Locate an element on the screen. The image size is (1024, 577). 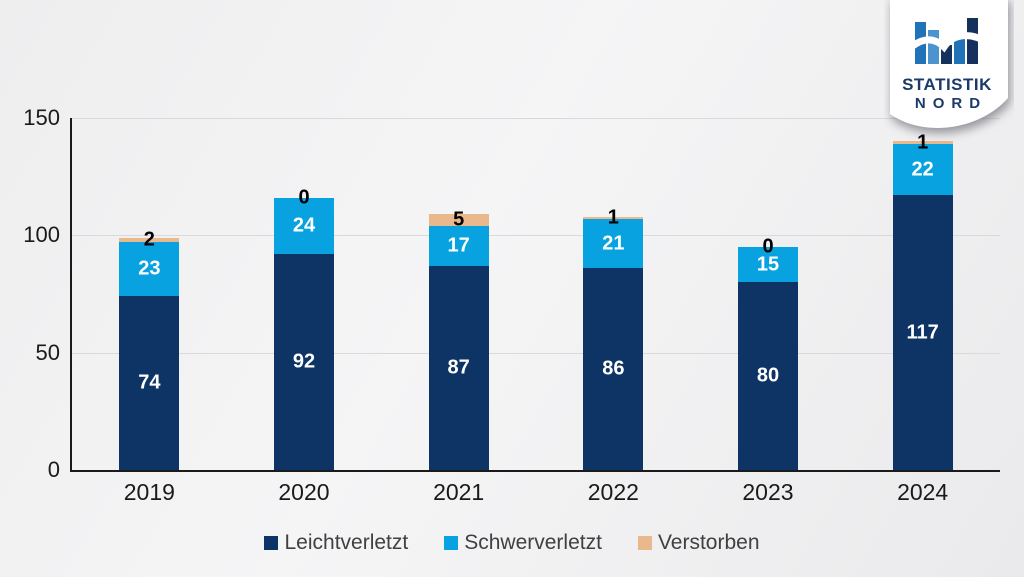
value-label-schwerverletzt-2019: 23 is located at coordinates (149, 268).